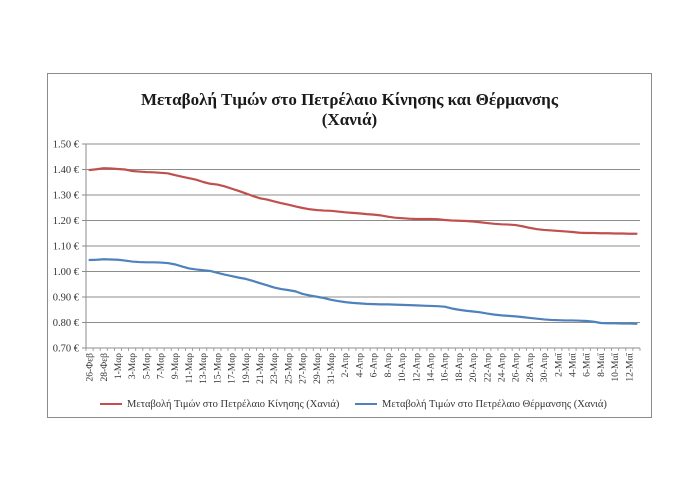  I want to click on x-tick-label: 11-Μαρ, so click(190, 368).